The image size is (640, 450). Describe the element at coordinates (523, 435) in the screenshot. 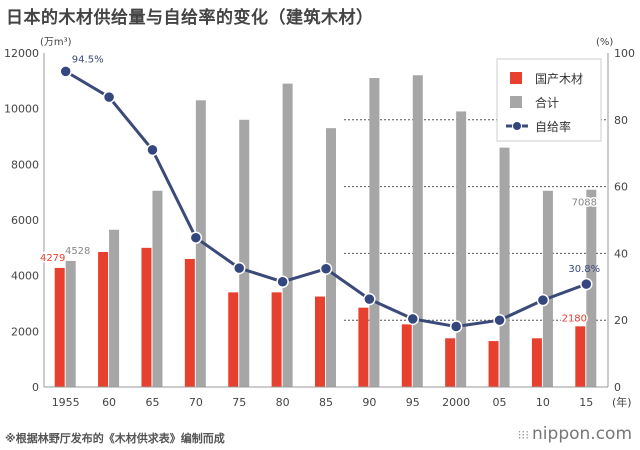

I see `brand-mark-icon: ⁝⁝⁝` at that location.